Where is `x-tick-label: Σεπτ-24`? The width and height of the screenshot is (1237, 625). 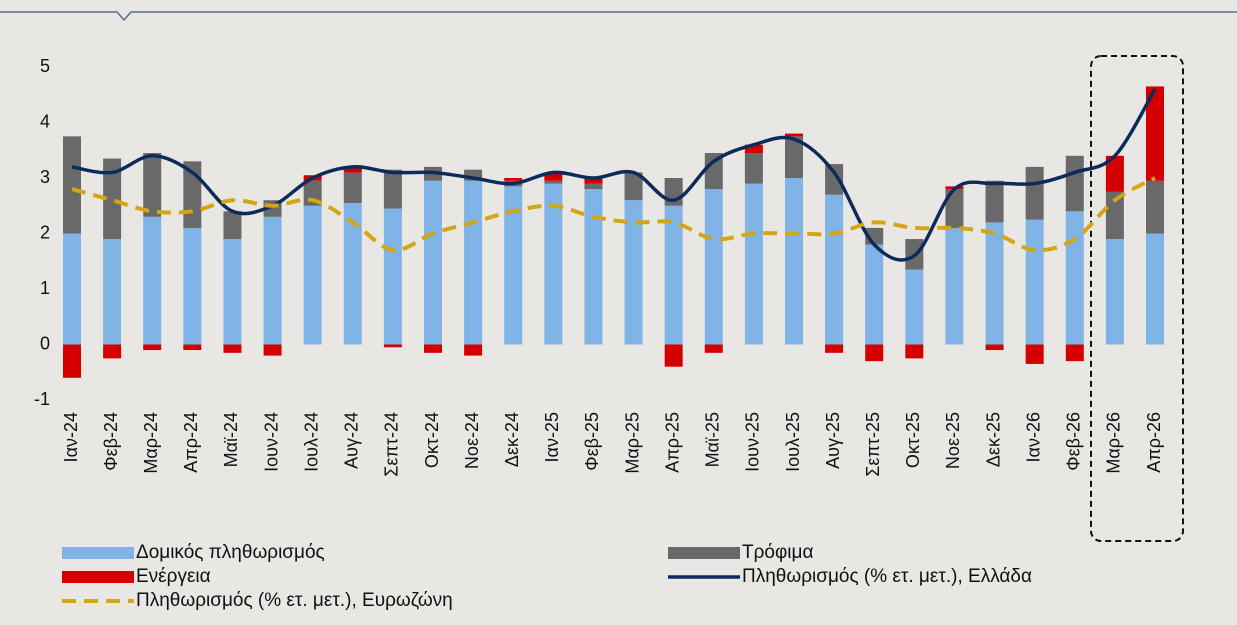
x-tick-label: Σεπτ-24 is located at coordinates (392, 444).